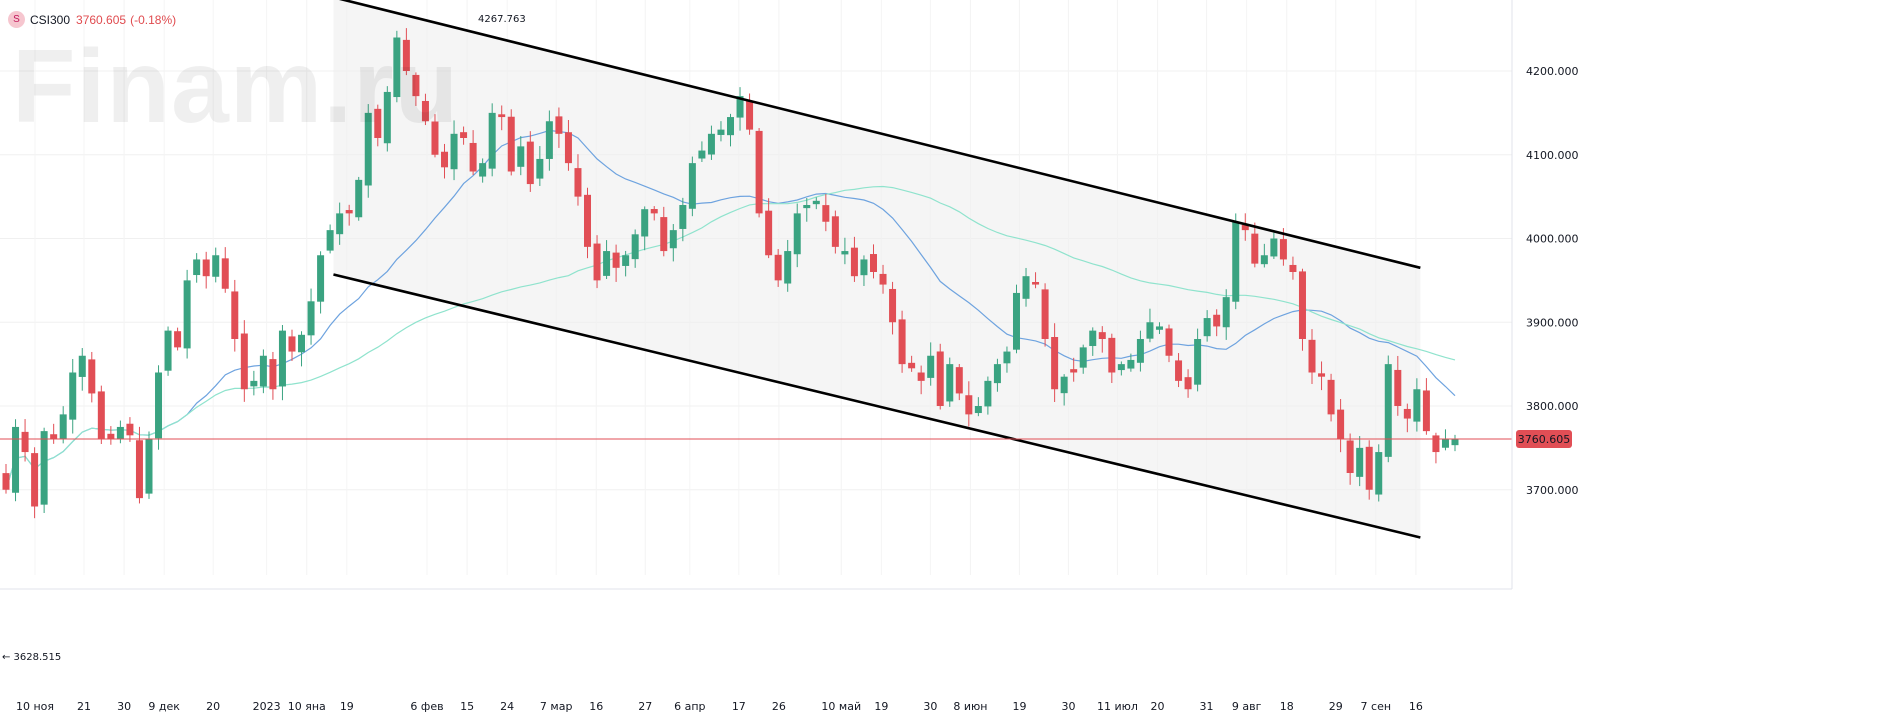 This screenshot has height=718, width=1877. Describe the element at coordinates (16, 19) in the screenshot. I see `symbol-icon: S` at that location.